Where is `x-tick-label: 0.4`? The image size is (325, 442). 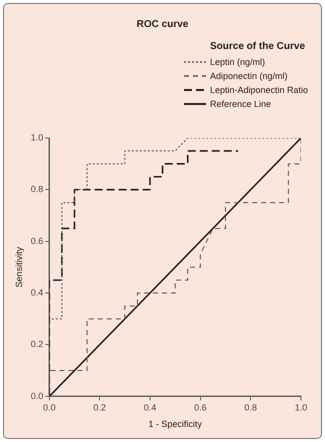 x-tick-label: 0.4 is located at coordinates (150, 407).